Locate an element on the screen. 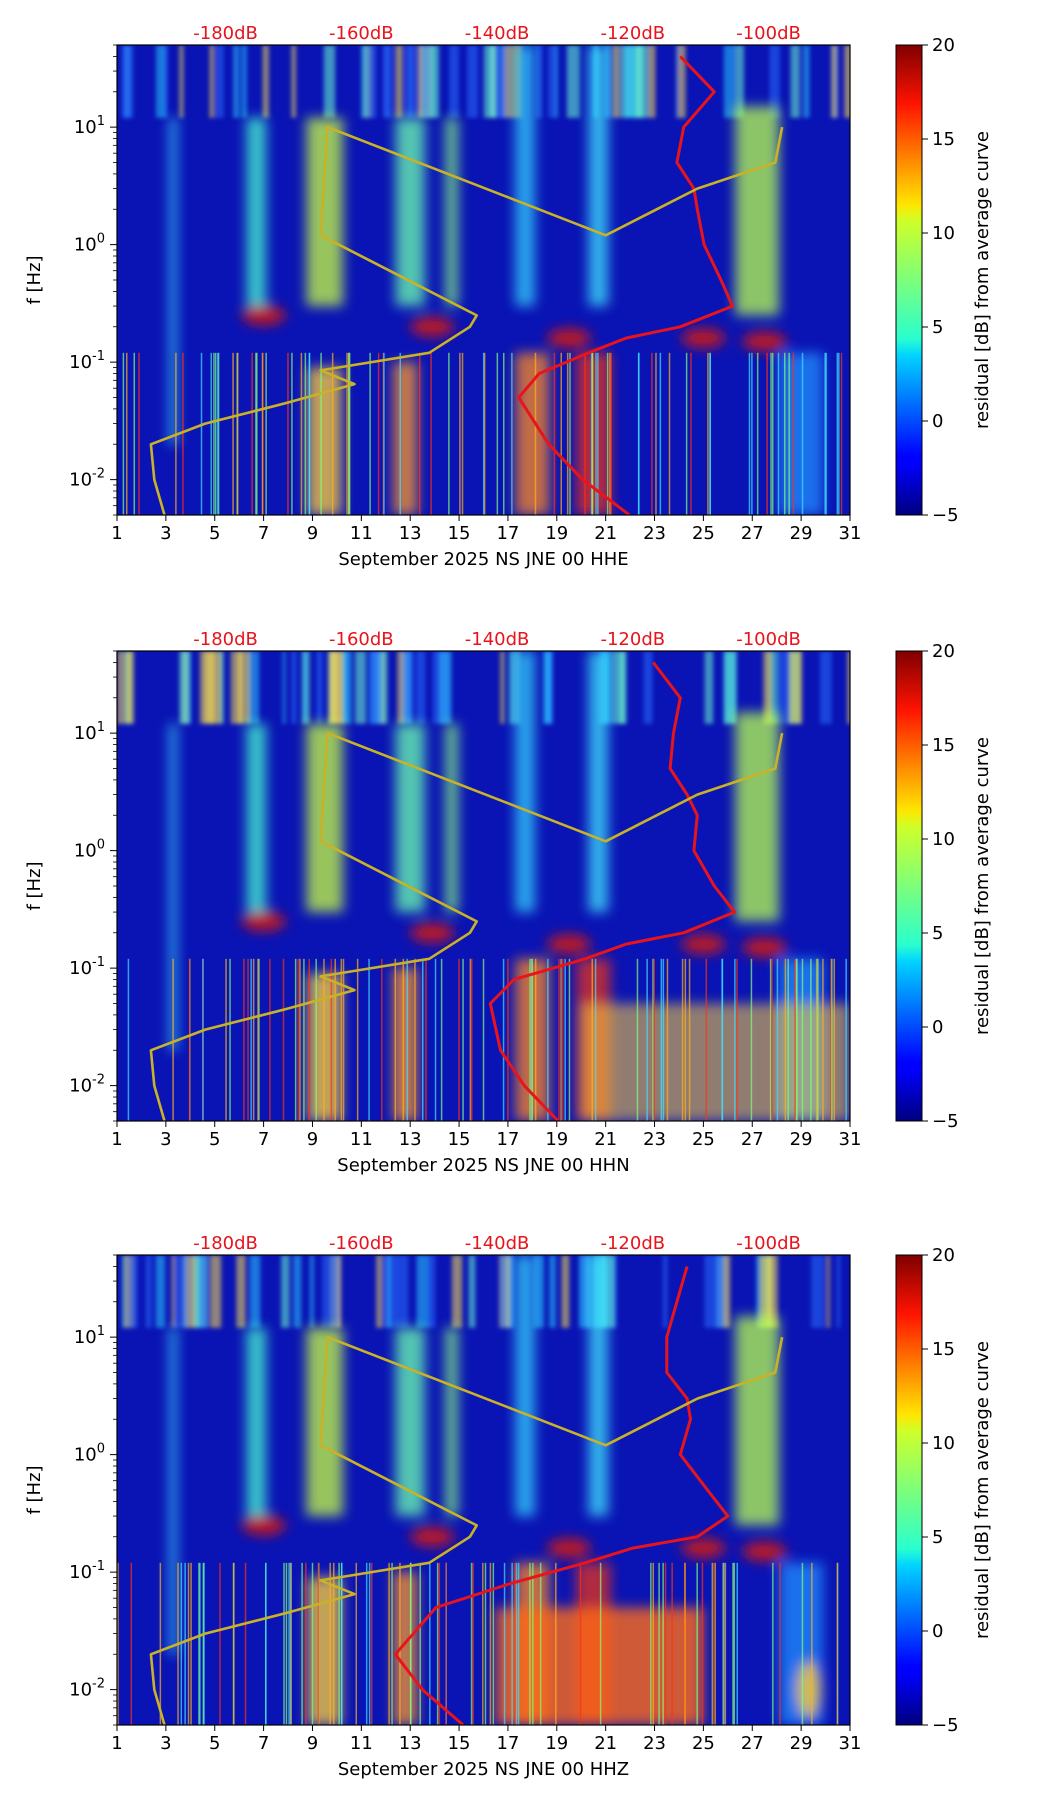 This screenshot has width=1052, height=1806. x-tick-label: 15 is located at coordinates (459, 533).